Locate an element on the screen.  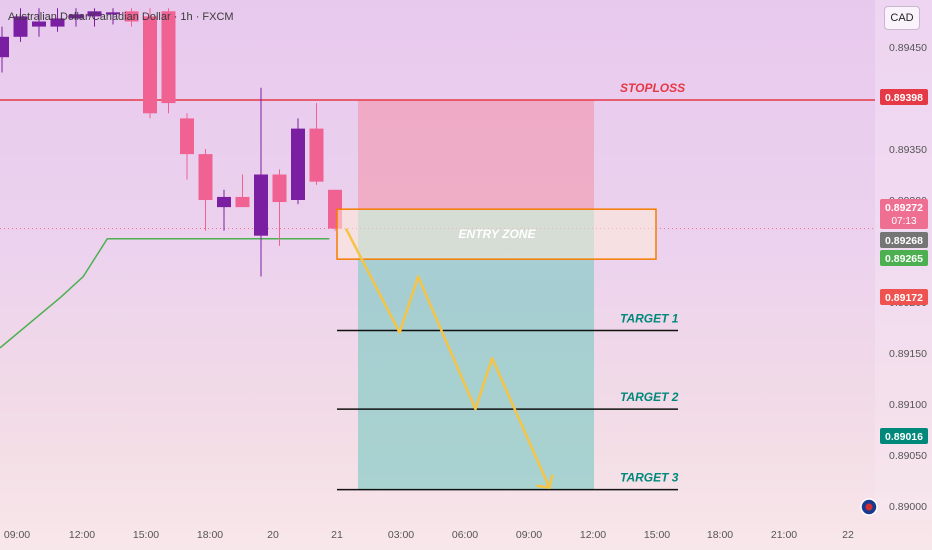
price-tag-value: 0.89398 is located at coordinates (904, 98).